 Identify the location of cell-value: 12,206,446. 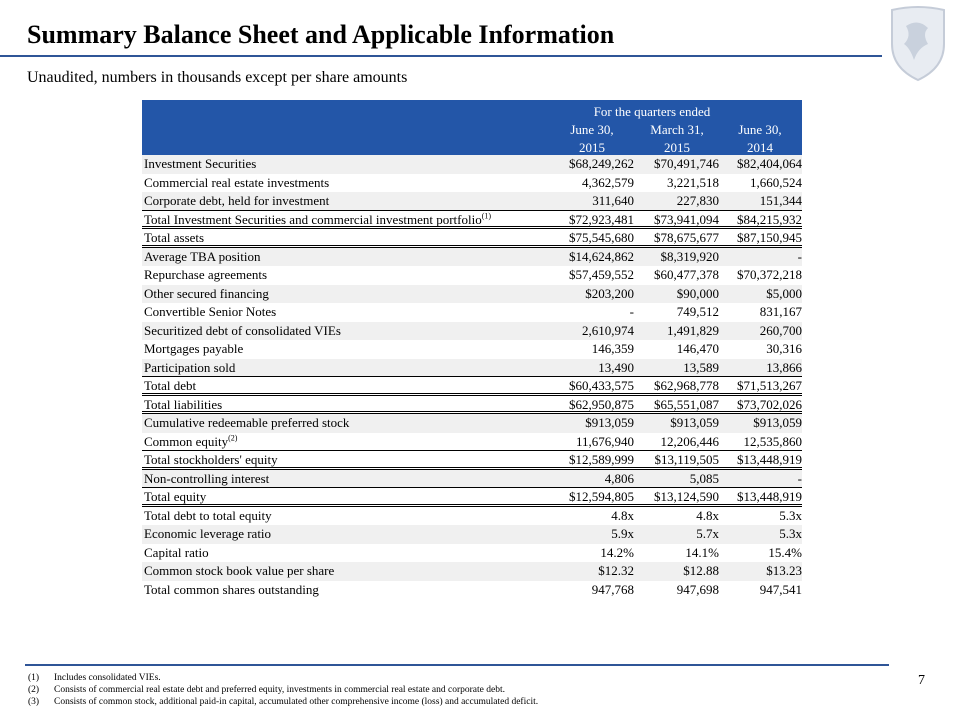
(690, 441).